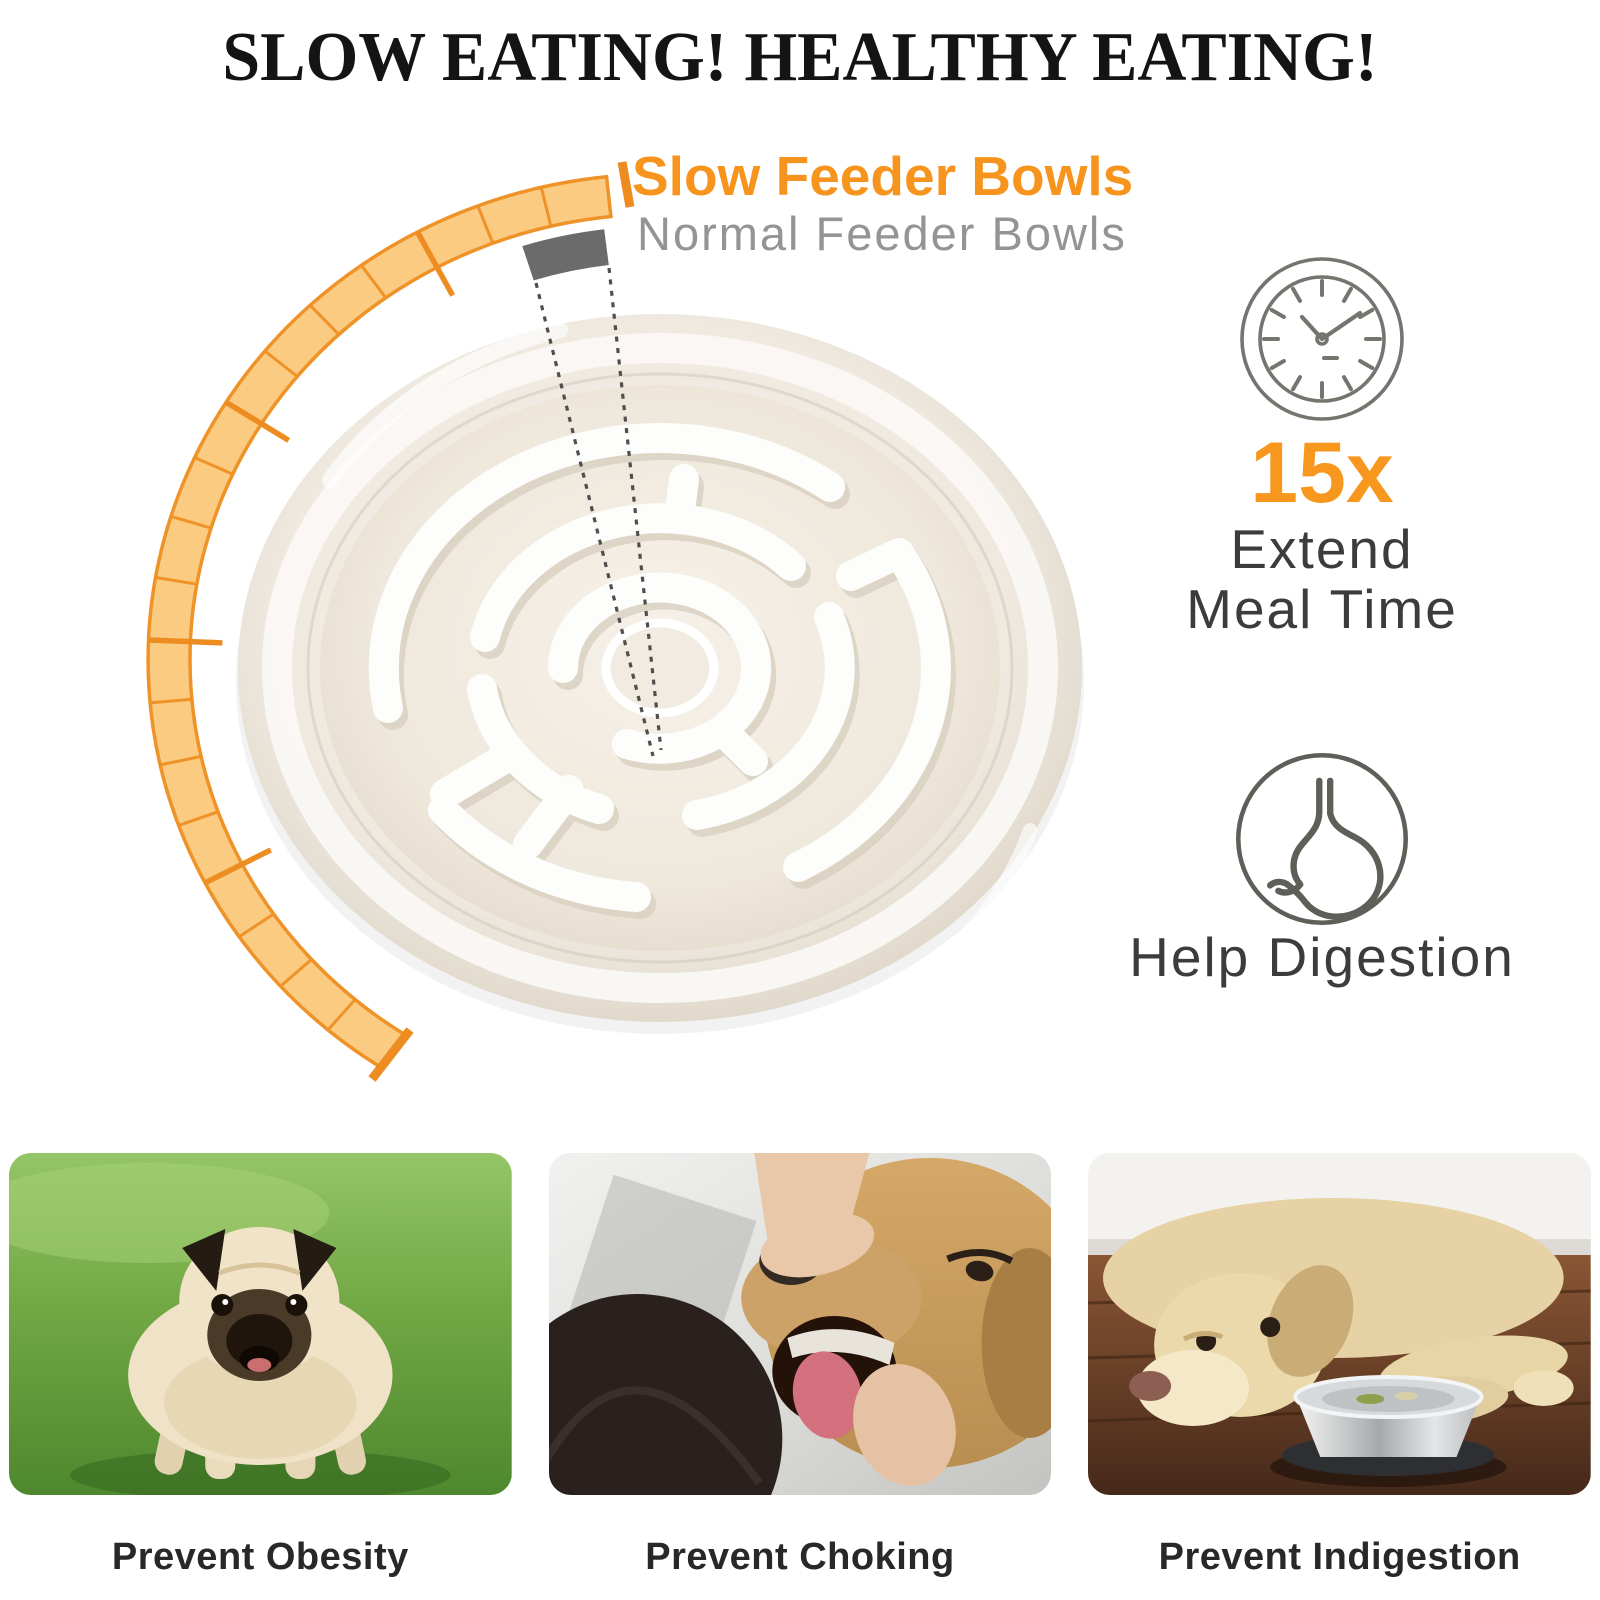  I want to click on photo-prevent-choking, so click(800, 1324).